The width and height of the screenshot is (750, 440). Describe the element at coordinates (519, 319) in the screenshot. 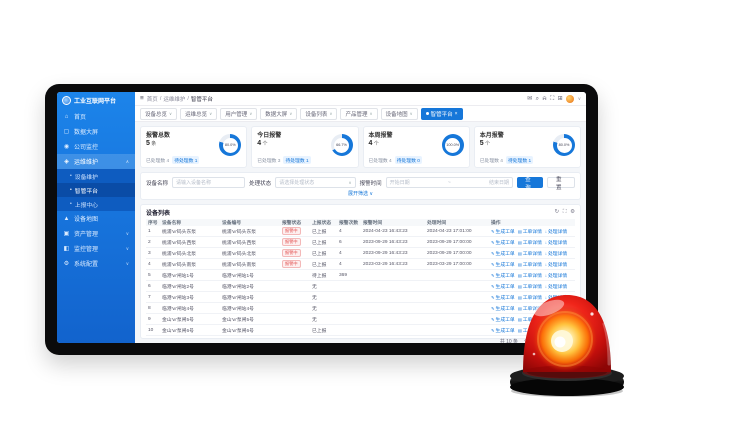

I see `detail-icon: ▤` at that location.